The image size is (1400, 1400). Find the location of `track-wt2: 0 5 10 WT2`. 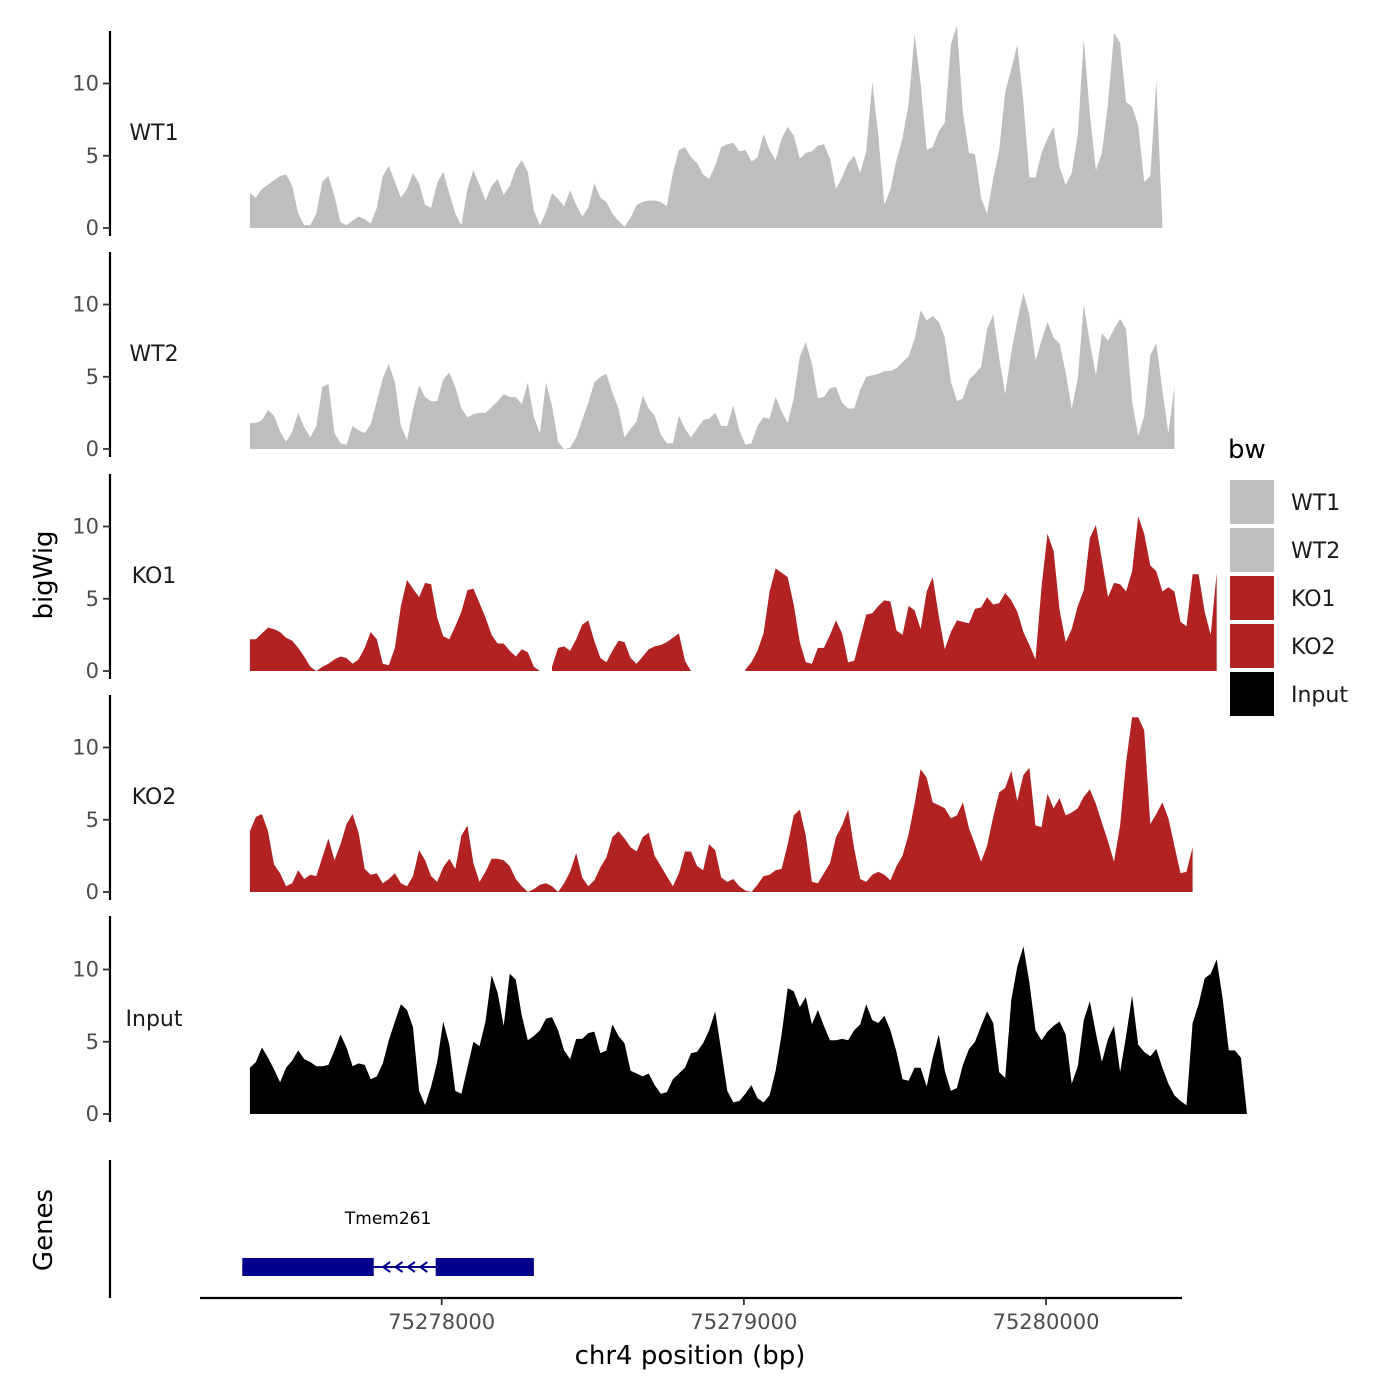

track-wt2: 0 5 10 WT2 is located at coordinates (623, 356).